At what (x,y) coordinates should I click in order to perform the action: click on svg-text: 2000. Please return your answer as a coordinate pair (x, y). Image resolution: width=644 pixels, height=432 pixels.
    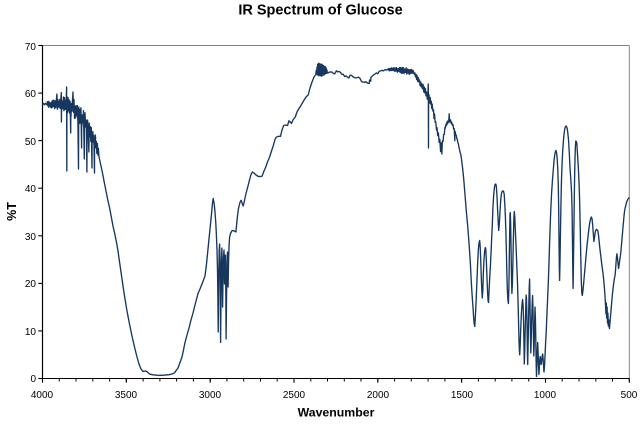
    Looking at the image, I should click on (378, 395).